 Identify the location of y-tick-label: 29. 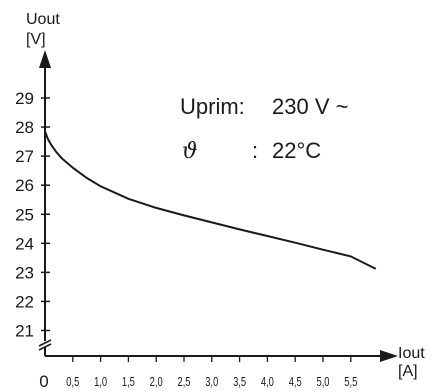
(24, 98).